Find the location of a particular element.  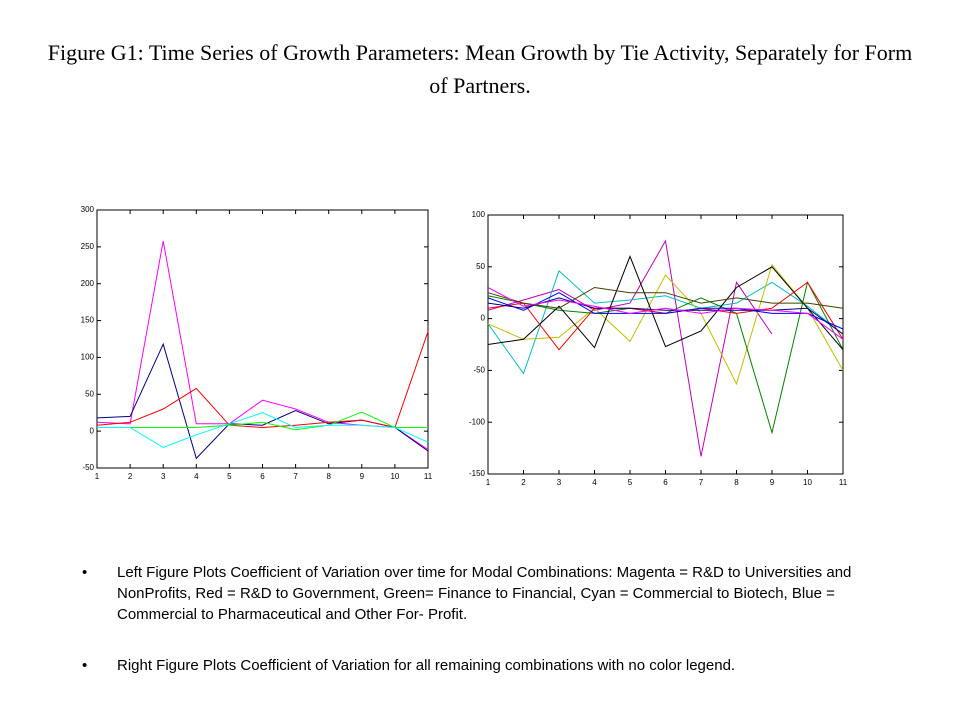

y-tick-label: 200 is located at coordinates (88, 283).